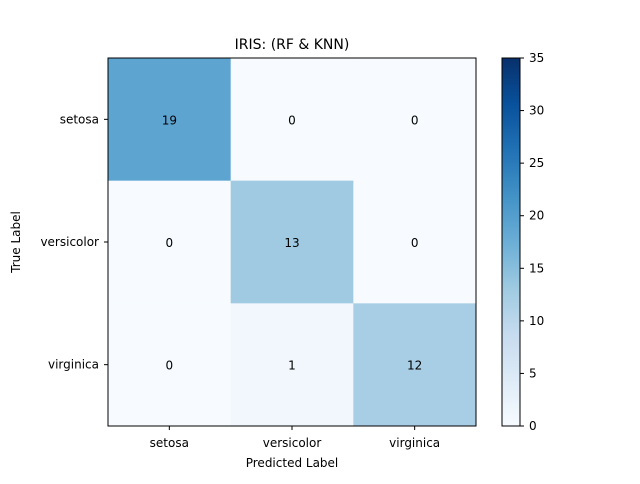 The height and width of the screenshot is (484, 640). Describe the element at coordinates (511, 242) in the screenshot. I see `colorbar` at that location.